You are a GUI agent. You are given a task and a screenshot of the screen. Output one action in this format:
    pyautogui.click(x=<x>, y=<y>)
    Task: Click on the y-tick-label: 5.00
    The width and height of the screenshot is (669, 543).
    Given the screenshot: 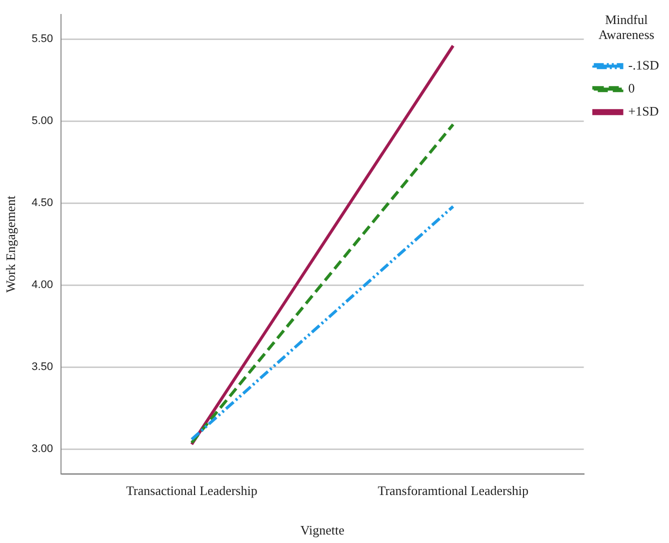 What is the action you would take?
    pyautogui.click(x=43, y=121)
    